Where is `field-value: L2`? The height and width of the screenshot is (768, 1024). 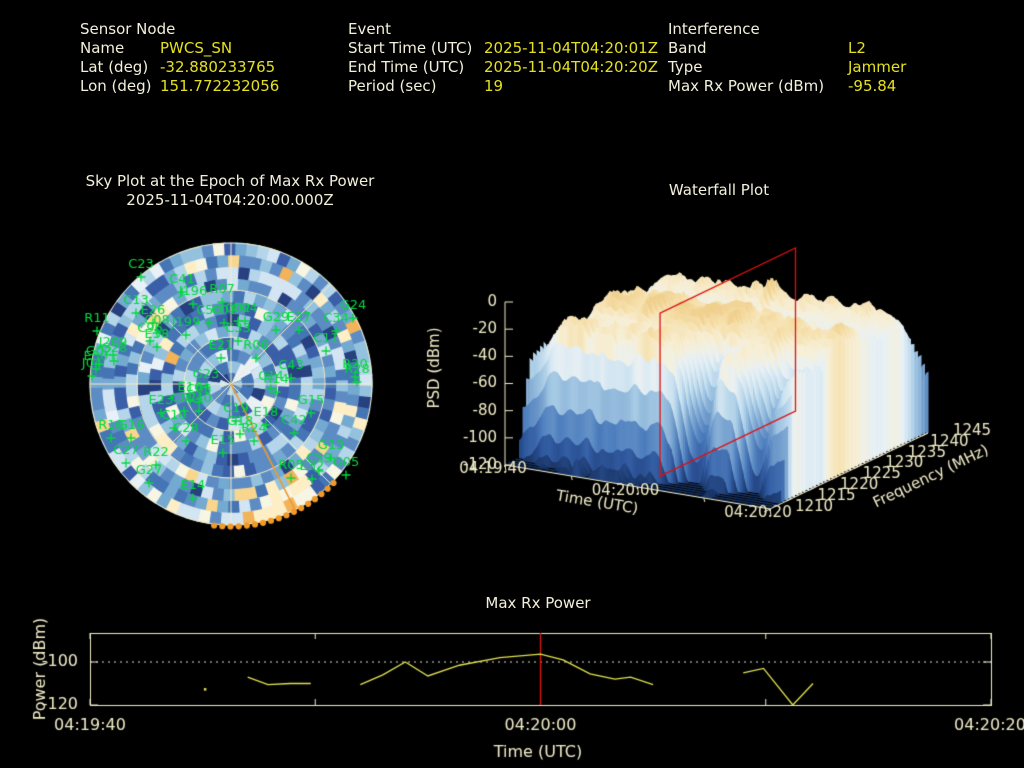 field-value: L2 is located at coordinates (857, 48).